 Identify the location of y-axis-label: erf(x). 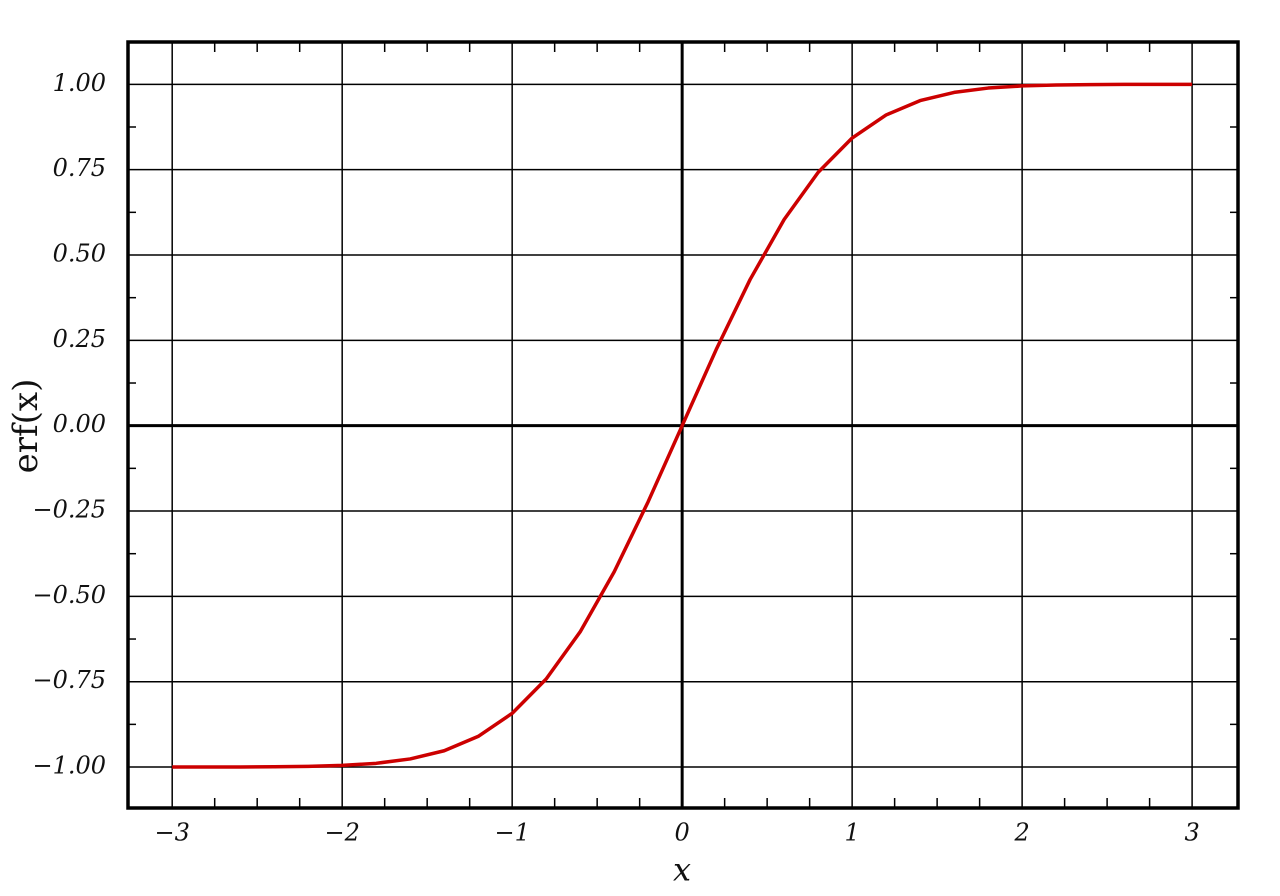
(26, 426).